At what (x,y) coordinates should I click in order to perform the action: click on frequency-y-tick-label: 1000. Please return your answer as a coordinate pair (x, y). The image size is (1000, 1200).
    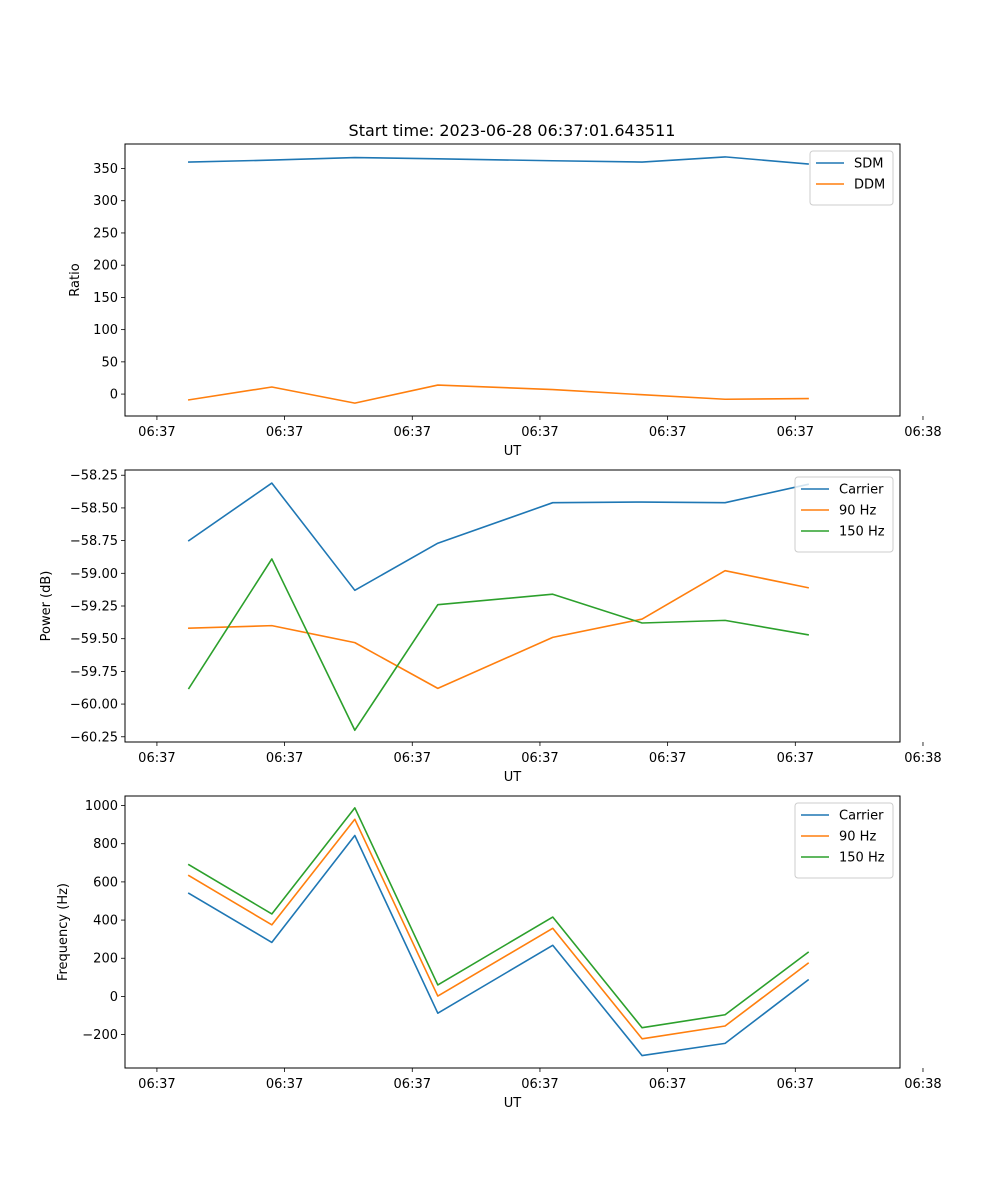
    Looking at the image, I should click on (101, 806).